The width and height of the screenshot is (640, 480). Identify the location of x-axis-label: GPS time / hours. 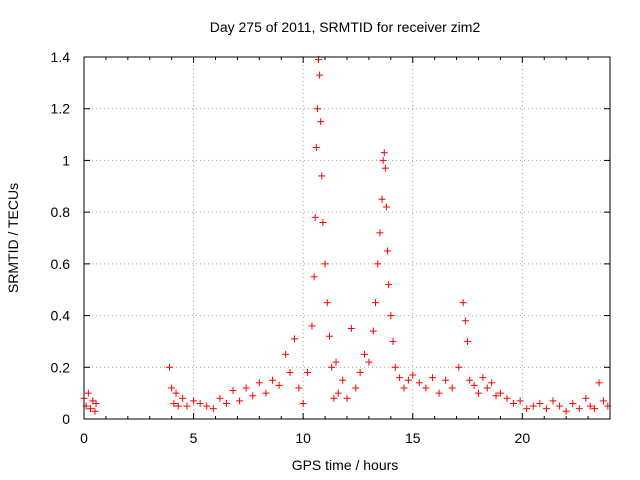
(345, 465).